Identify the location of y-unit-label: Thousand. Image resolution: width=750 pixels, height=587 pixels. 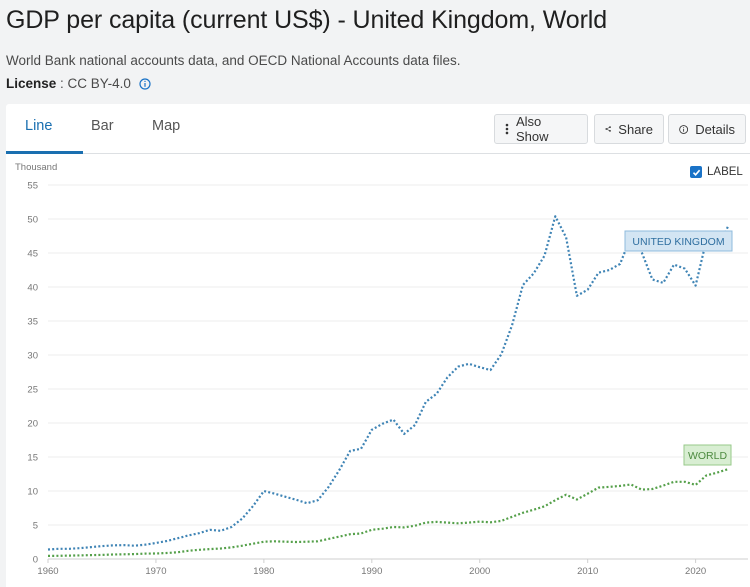
(36, 167).